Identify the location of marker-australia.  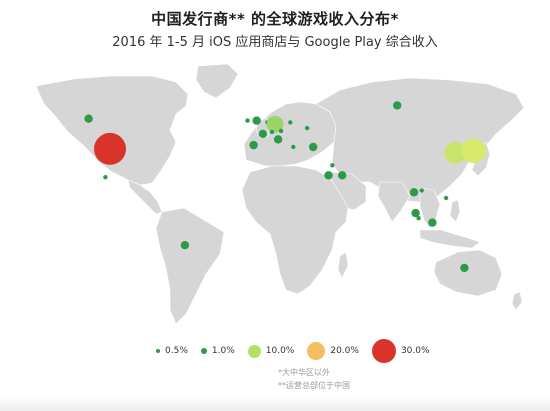
(464, 268).